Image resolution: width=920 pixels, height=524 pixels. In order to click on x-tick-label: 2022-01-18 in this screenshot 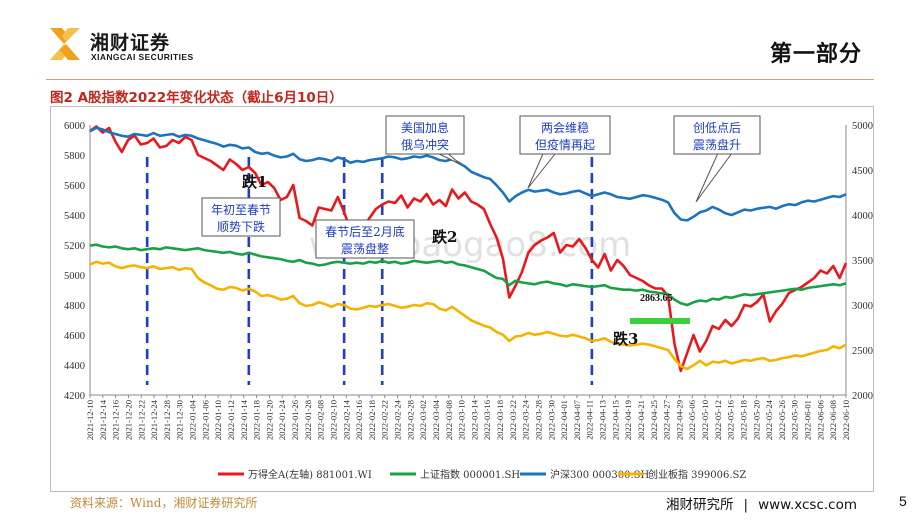, I will do `click(257, 420)`.